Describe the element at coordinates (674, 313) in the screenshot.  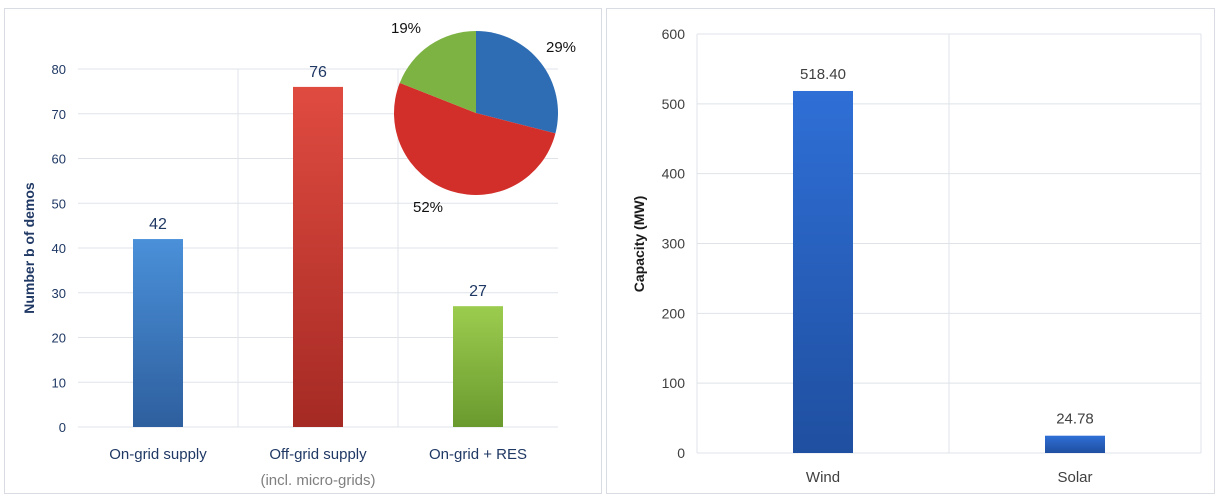
I see `right-y-tick-label: 200` at that location.